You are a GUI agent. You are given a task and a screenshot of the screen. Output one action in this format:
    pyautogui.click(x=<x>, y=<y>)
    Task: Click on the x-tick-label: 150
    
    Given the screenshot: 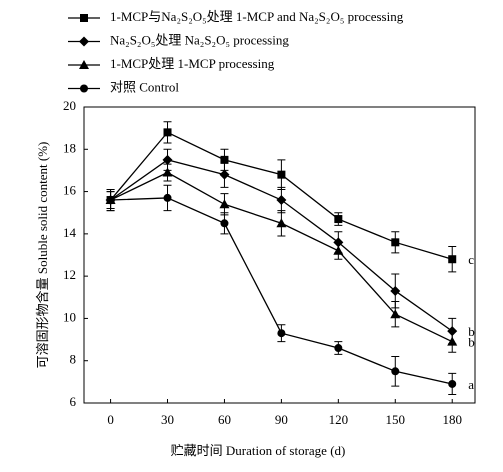 What is the action you would take?
    pyautogui.click(x=396, y=419)
    